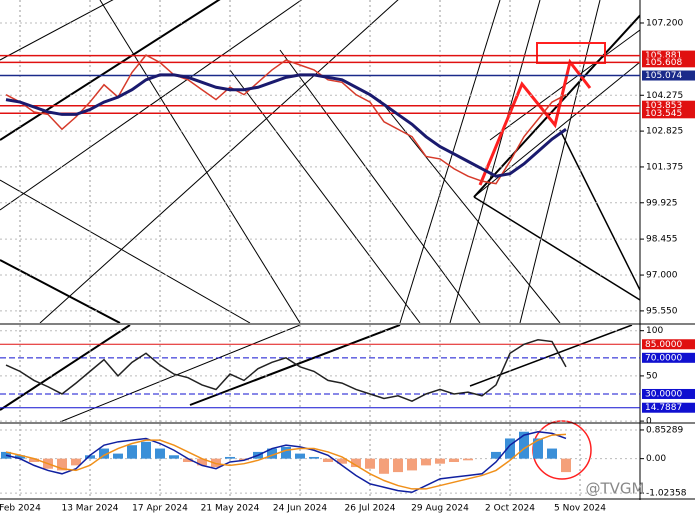 This screenshot has width=695, height=520. What do you see at coordinates (663, 56) in the screenshot?
I see `level-label: 105.881` at bounding box center [663, 56].